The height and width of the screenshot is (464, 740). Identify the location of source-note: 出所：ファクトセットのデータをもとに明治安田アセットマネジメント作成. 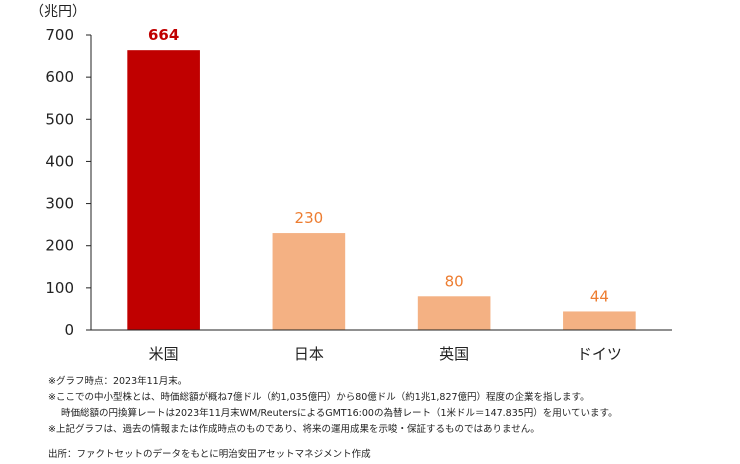
(209, 454).